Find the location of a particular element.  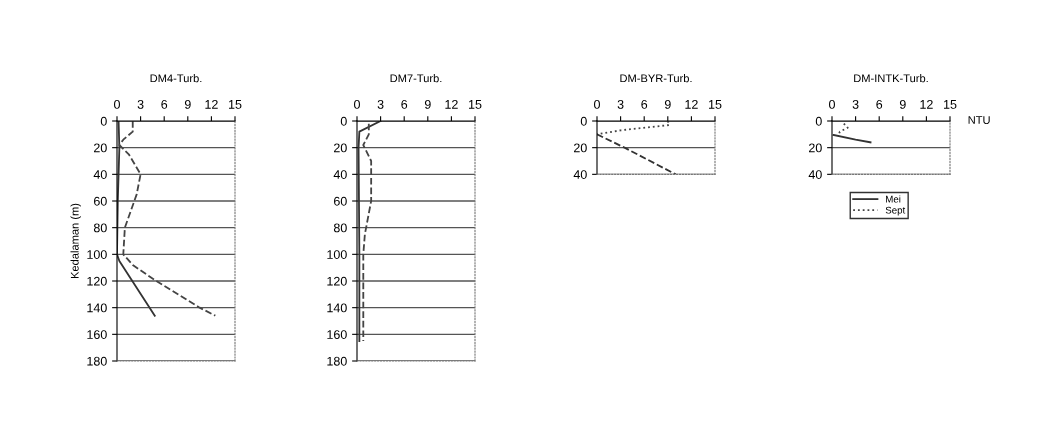

y-axis-title: Kedalaman (m) is located at coordinates (75, 241).